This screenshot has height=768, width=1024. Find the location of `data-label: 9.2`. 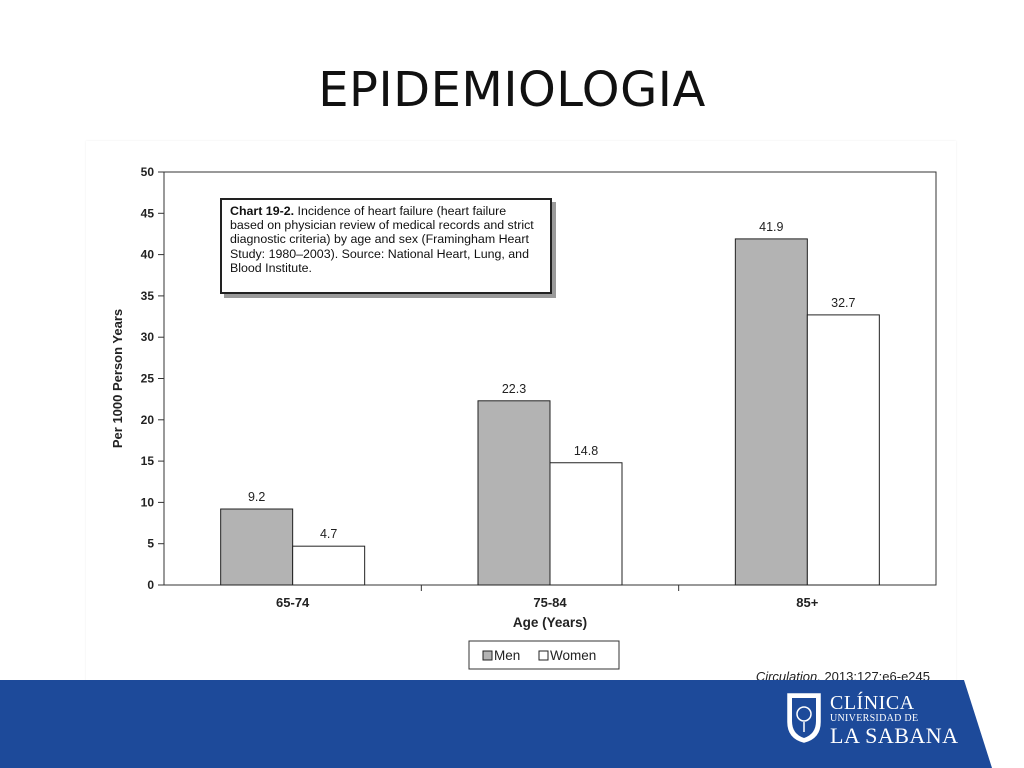

data-label: 9.2 is located at coordinates (256, 497).